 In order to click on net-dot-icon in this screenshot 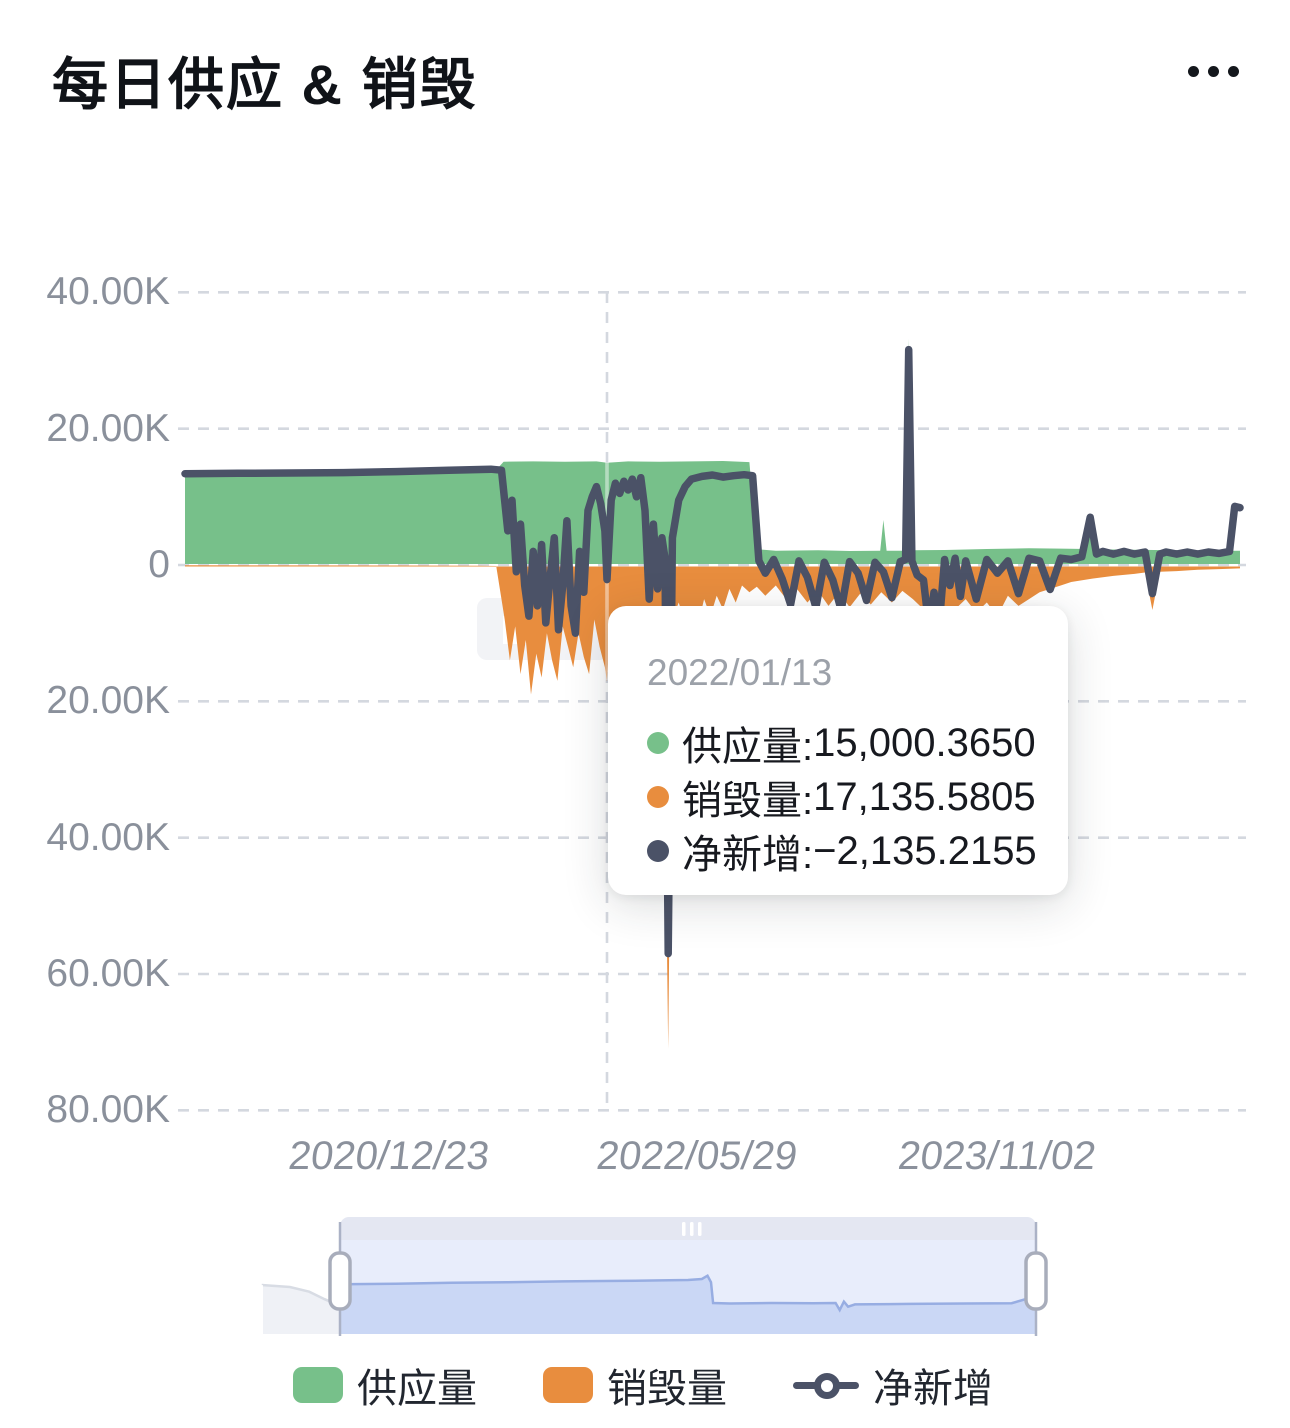, I will do `click(658, 851)`.